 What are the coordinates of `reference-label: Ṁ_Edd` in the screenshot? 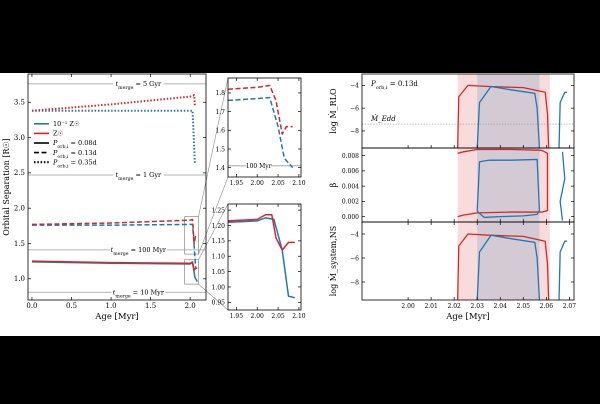 It's located at (383, 118).